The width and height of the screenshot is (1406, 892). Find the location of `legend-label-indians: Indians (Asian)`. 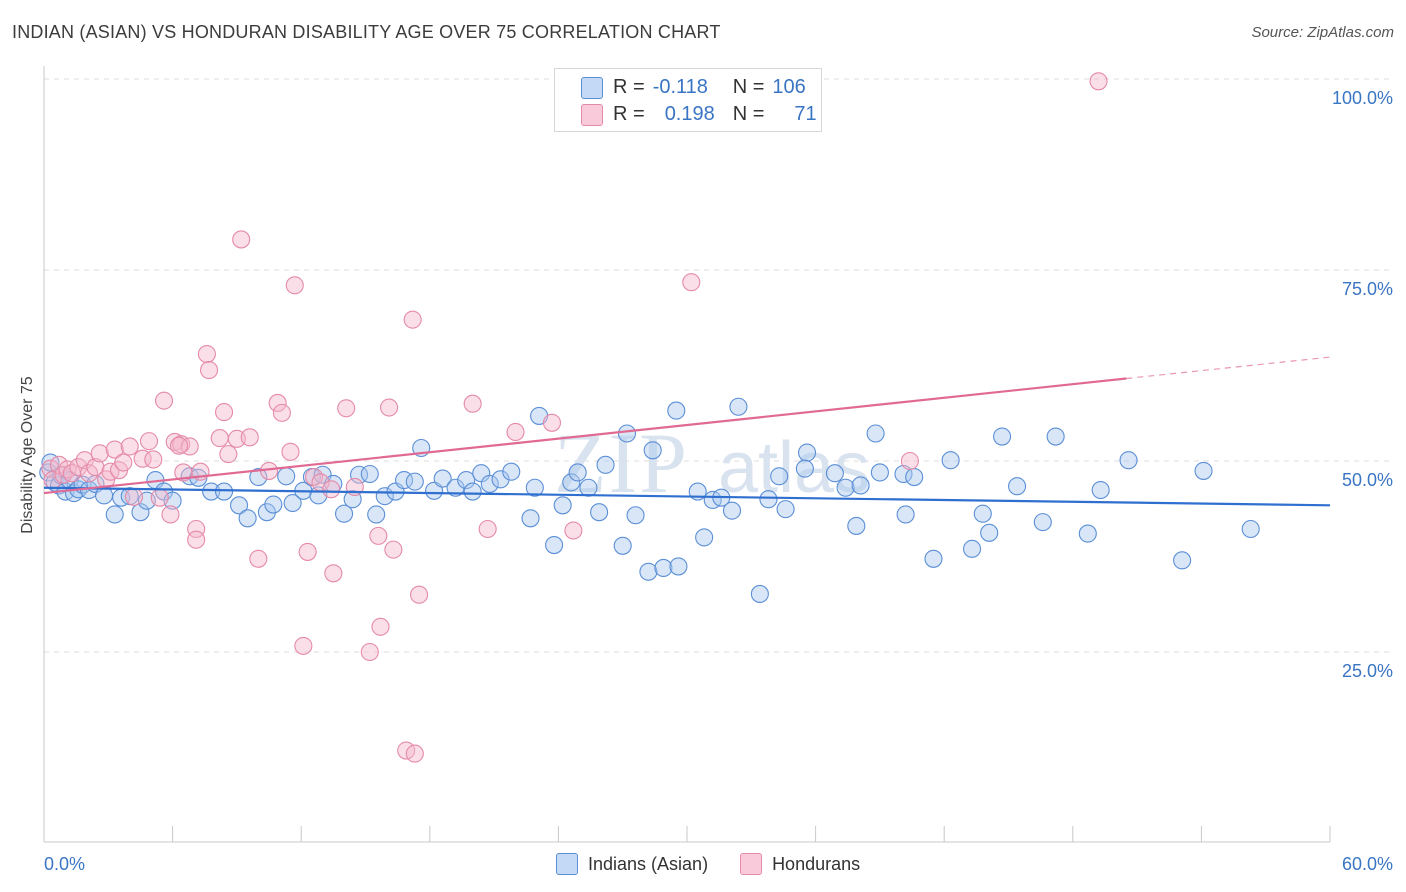

legend-label-indians: Indians (Asian) is located at coordinates (648, 863).